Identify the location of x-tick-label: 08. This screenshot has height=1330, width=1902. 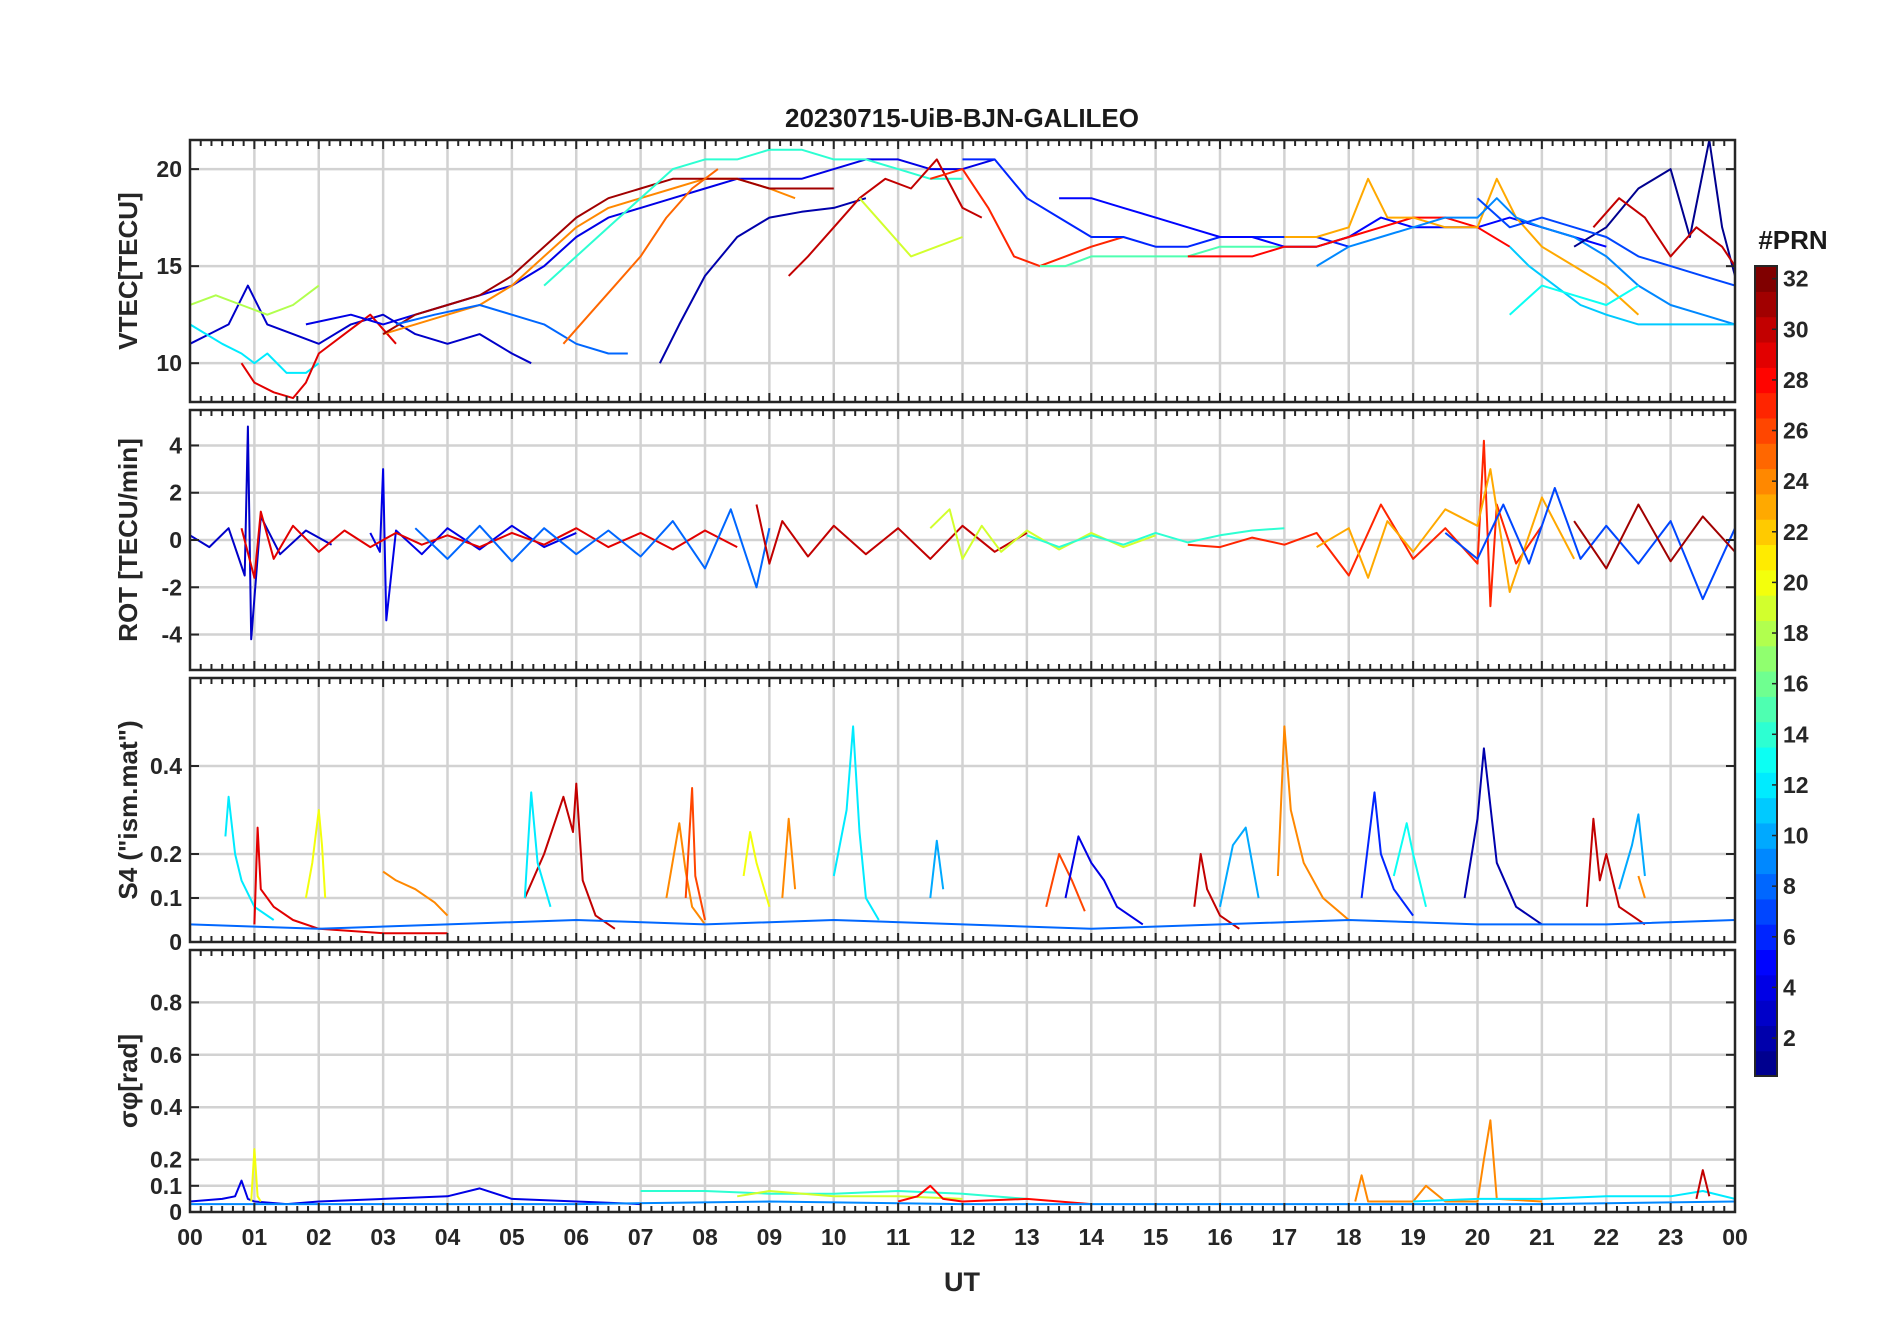
(705, 1237).